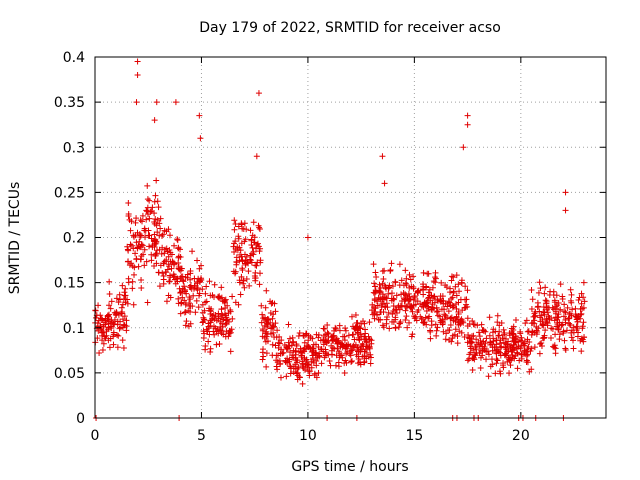 The height and width of the screenshot is (480, 640). Describe the element at coordinates (74, 239) in the screenshot. I see `y-tick-label: 0.2` at that location.